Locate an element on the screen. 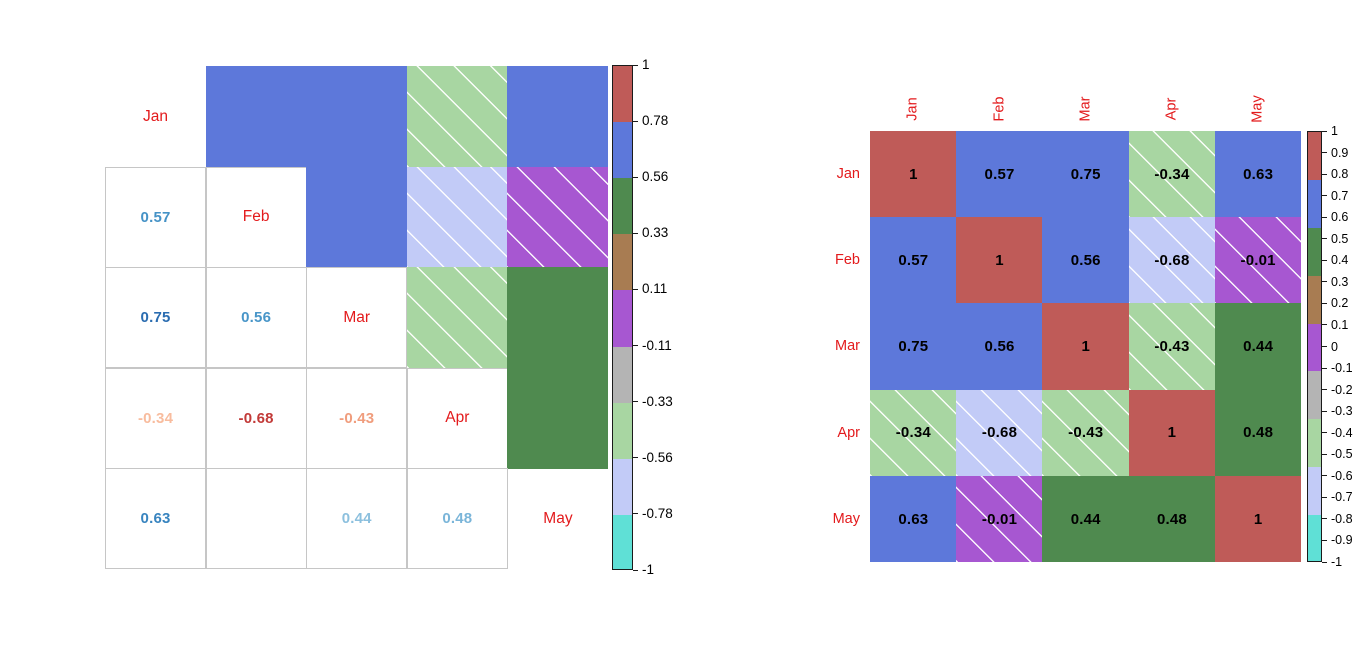  row-label: Jan is located at coordinates (848, 174).